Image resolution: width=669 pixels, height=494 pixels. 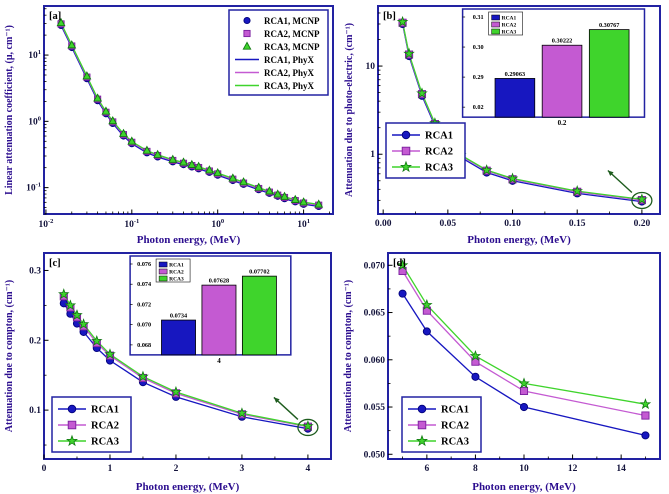 What do you see at coordinates (184, 219) in the screenshot?
I see `x-axis: 10⁻² 10⁻¹ 10⁰ 10¹` at bounding box center [184, 219].